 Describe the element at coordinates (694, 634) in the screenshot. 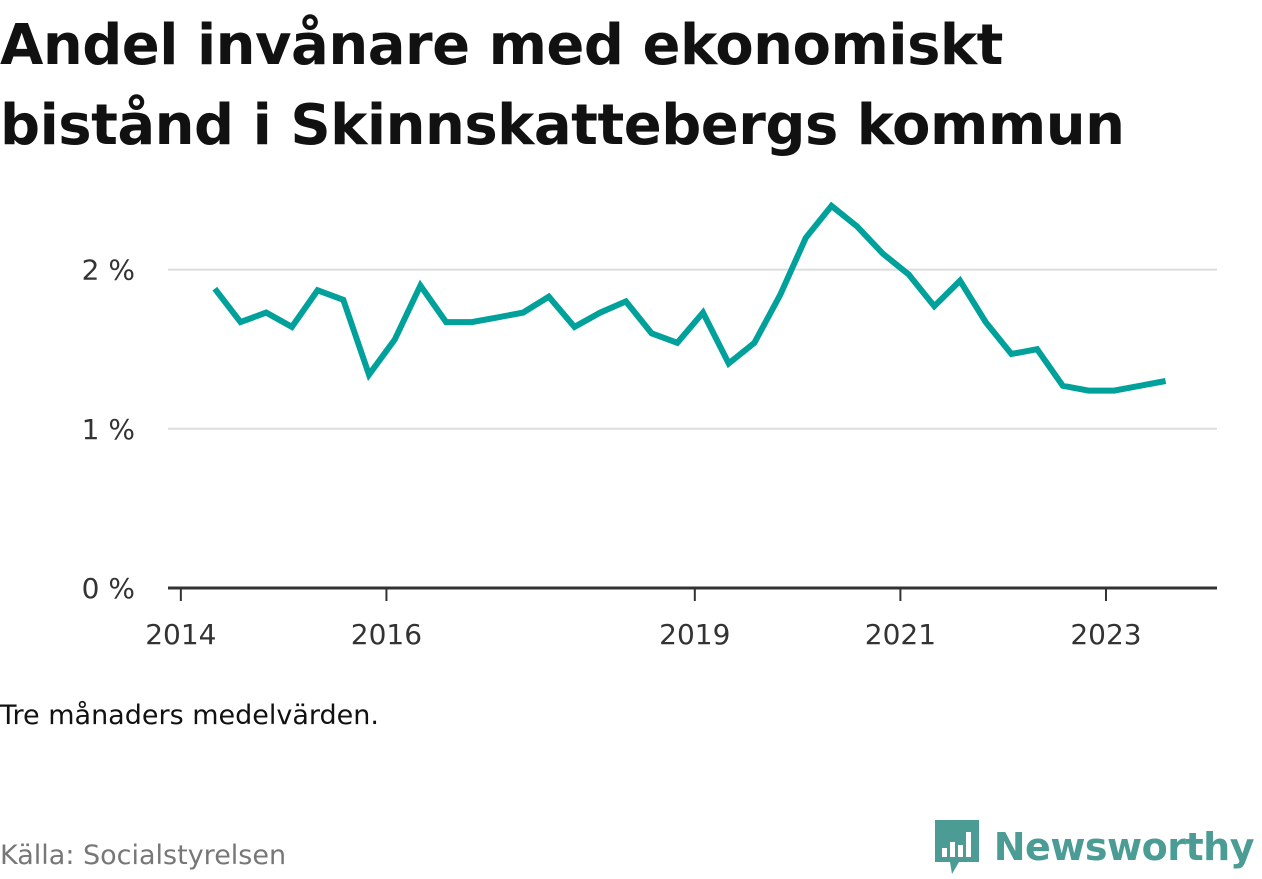

I see `x-tick-label: 2019` at that location.